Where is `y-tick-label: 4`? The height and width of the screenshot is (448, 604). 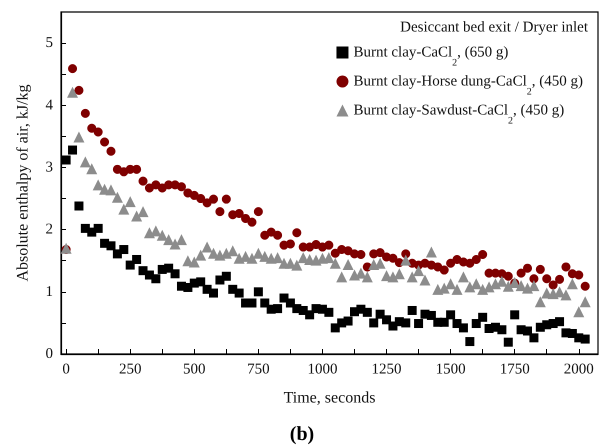 y-tick-label: 4 is located at coordinates (50, 105).